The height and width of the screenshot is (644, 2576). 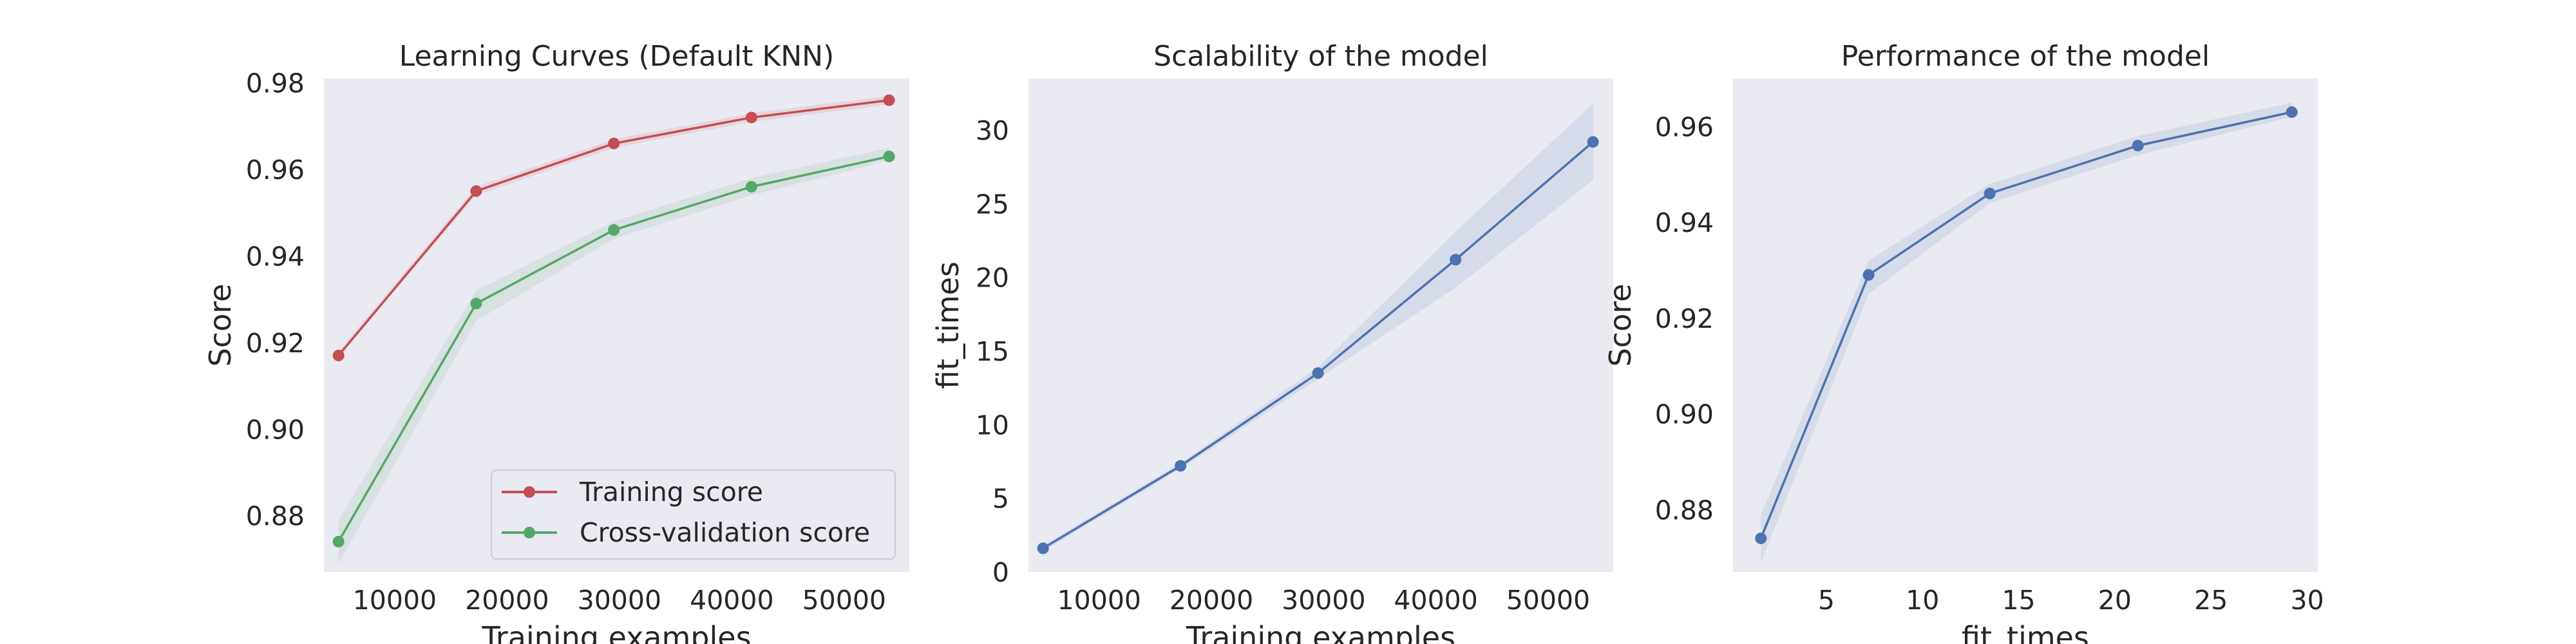 I want to click on legend-cv-label: Cross-validation score, so click(x=725, y=532).